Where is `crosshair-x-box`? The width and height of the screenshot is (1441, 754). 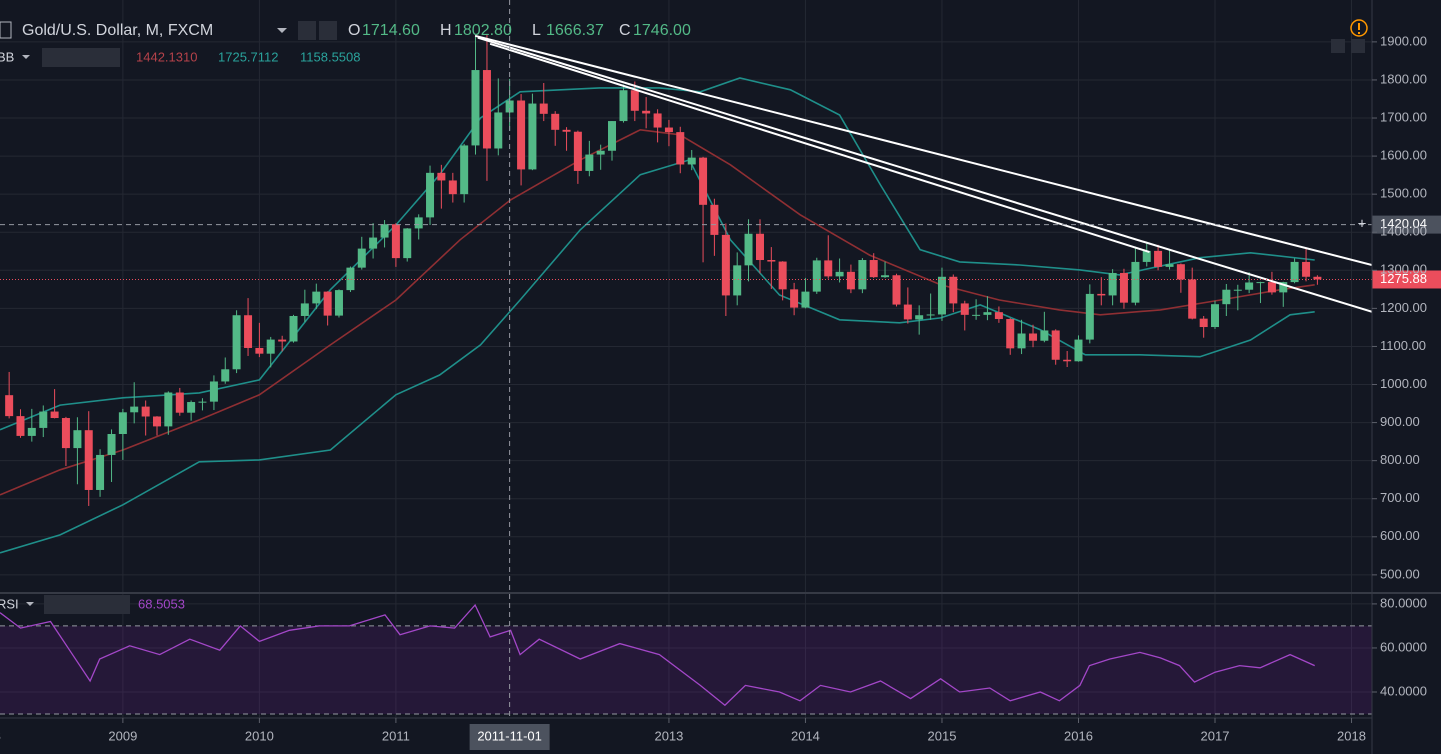
crosshair-x-box is located at coordinates (509, 737).